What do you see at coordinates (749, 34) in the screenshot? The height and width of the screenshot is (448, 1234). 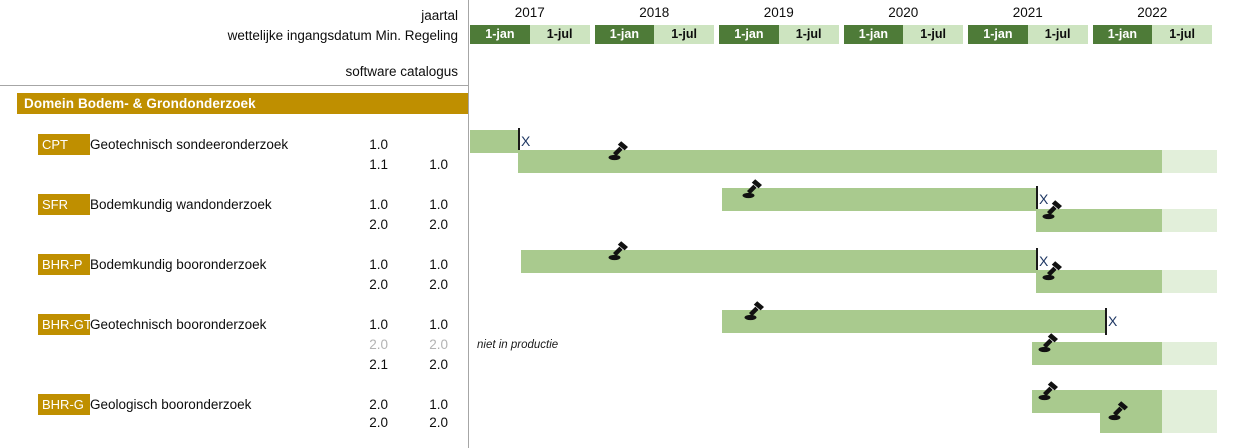 I see `half-jan-2019: 1-jan` at bounding box center [749, 34].